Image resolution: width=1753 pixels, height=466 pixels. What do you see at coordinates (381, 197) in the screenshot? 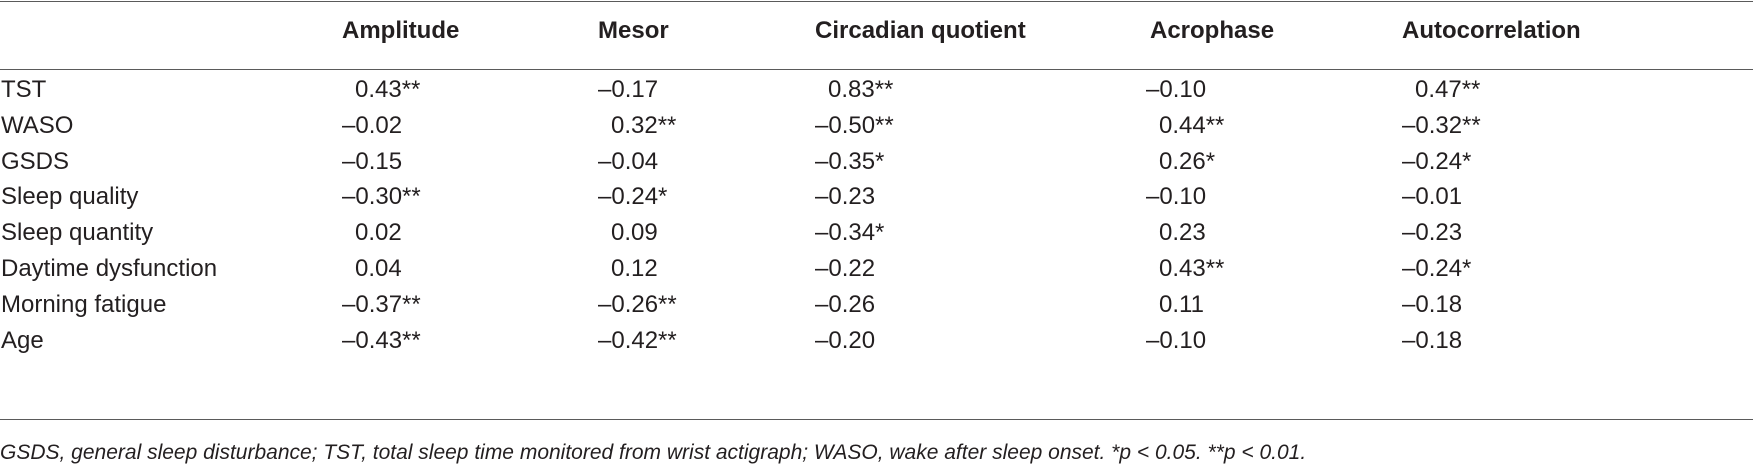
I see `cell-amplitude: –0.30**` at bounding box center [381, 197].